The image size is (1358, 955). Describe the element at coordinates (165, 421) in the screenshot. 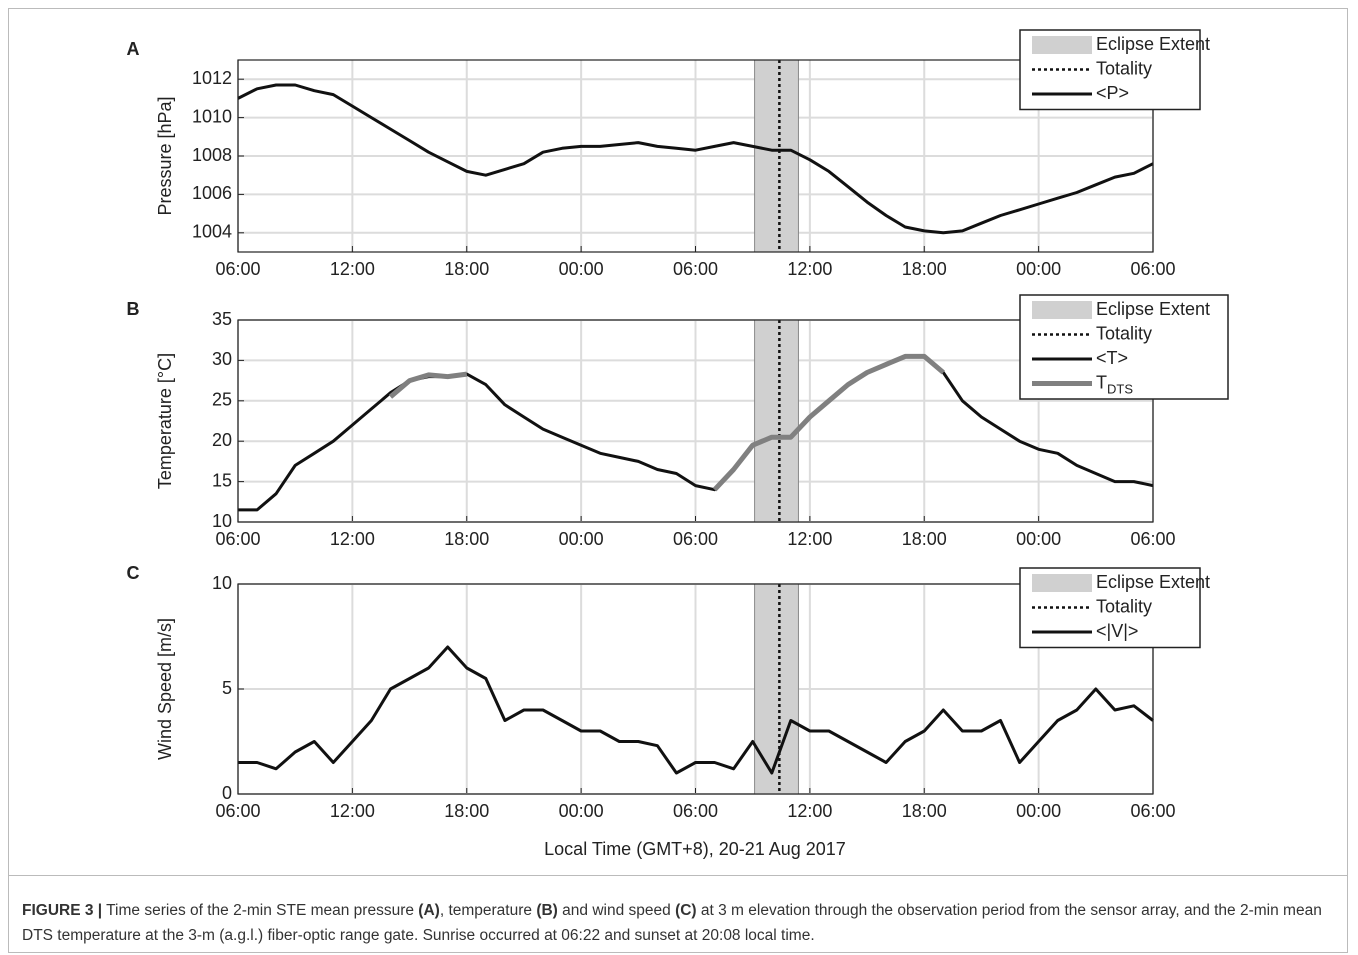

I see `y-axis-label: Temperature [°C]` at that location.